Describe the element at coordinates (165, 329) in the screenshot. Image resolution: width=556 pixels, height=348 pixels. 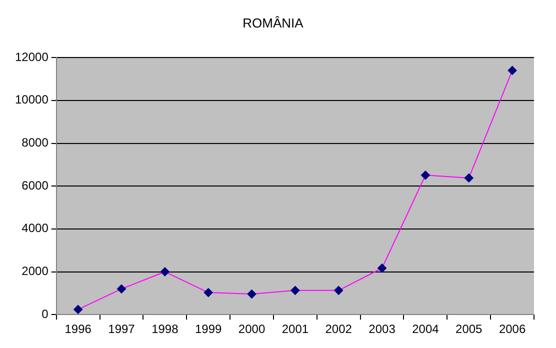
I see `x-tick-label: 1998` at that location.